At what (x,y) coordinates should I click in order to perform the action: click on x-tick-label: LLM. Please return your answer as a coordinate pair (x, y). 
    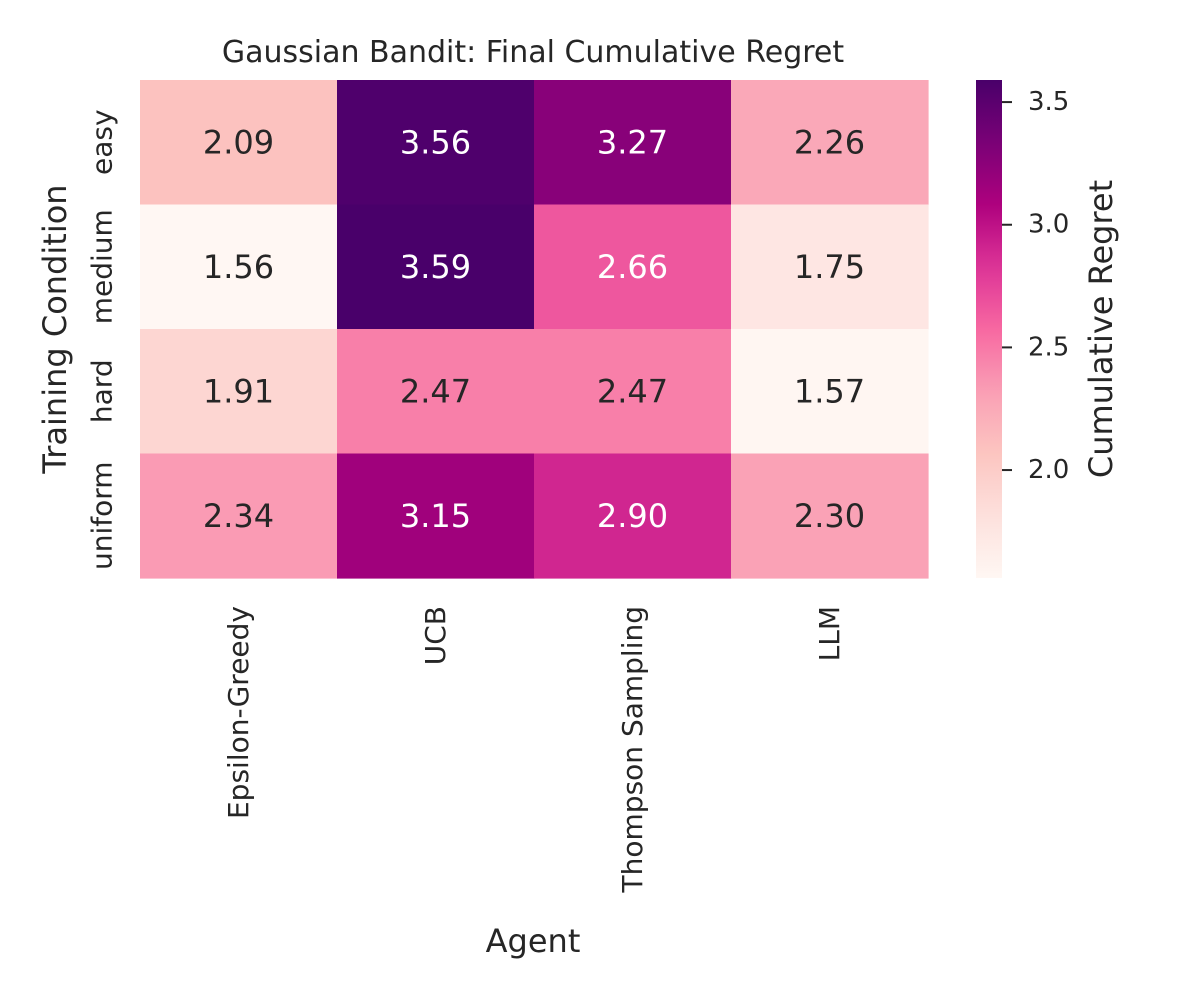
    Looking at the image, I should click on (829, 633).